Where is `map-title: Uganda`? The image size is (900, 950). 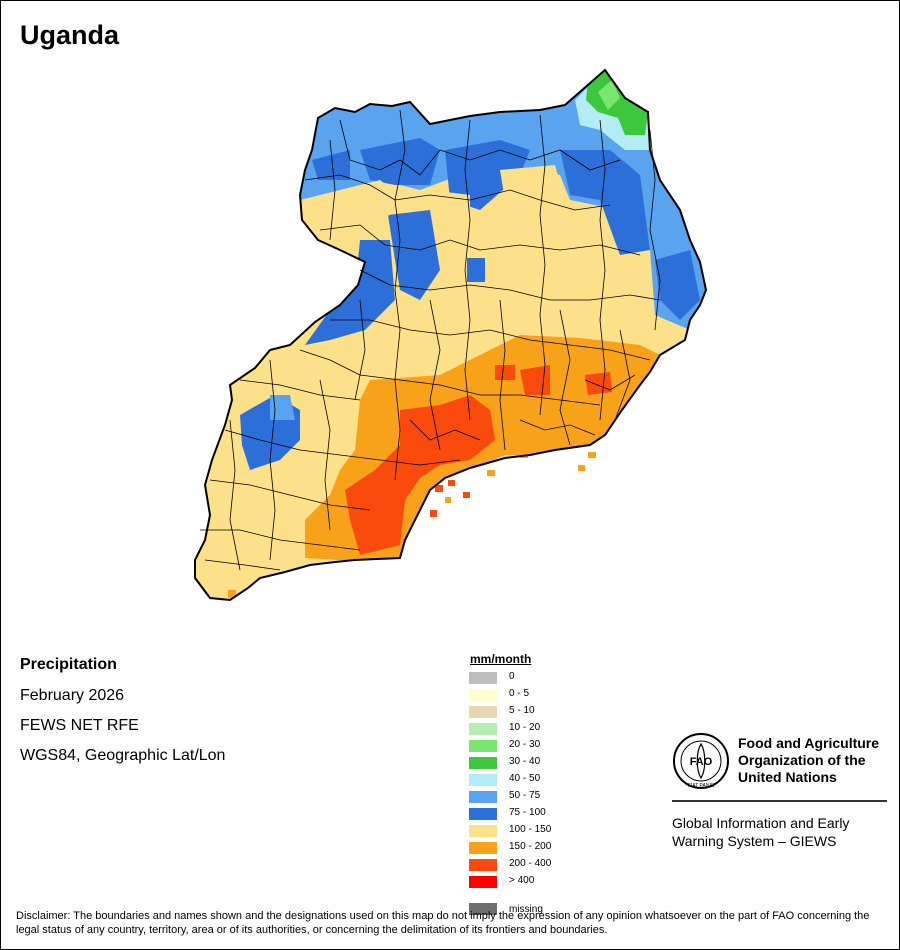 map-title: Uganda is located at coordinates (70, 35).